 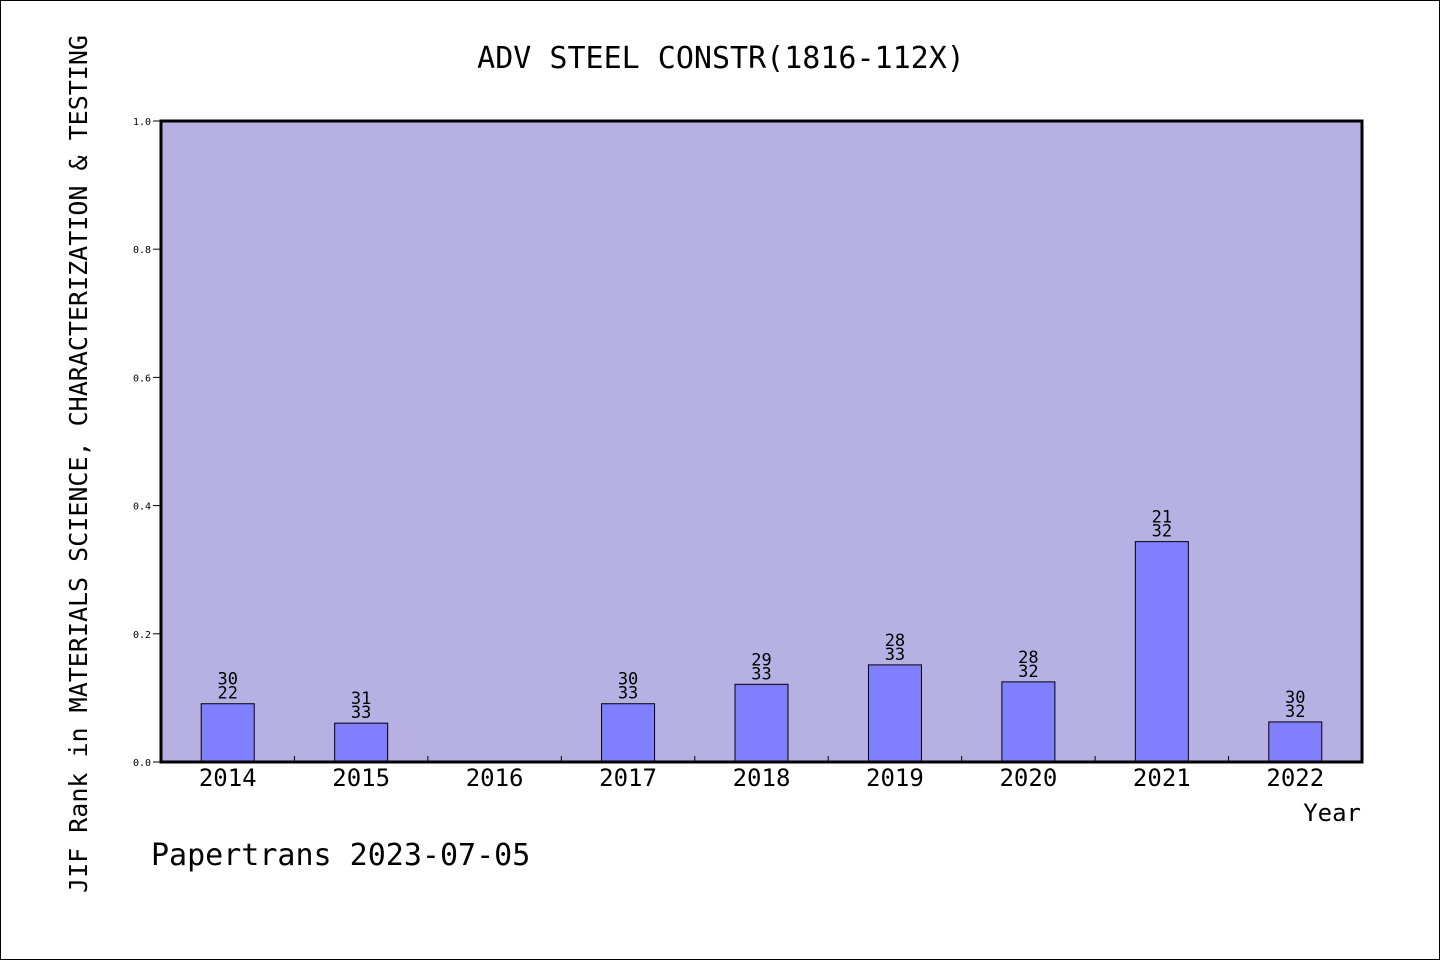 I want to click on bar-label-bottom-2015: 33, so click(x=361, y=713).